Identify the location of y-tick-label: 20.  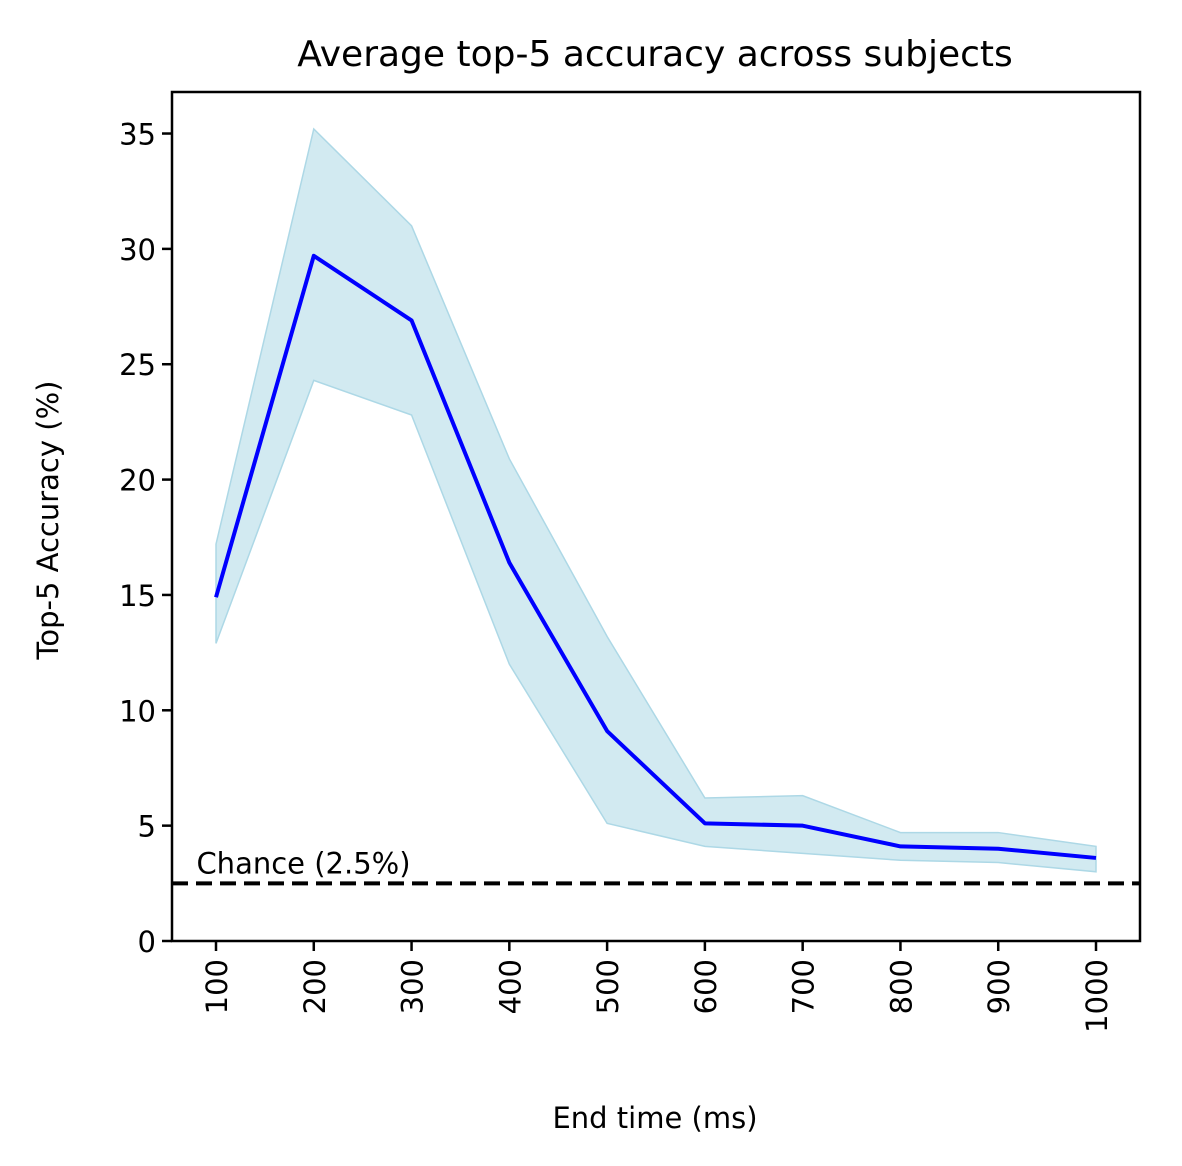
(137, 481).